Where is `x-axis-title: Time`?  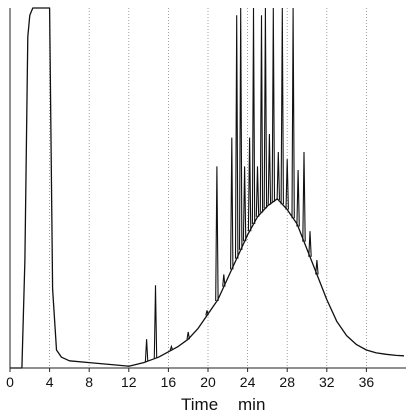
x-axis-title: Time is located at coordinates (199, 404).